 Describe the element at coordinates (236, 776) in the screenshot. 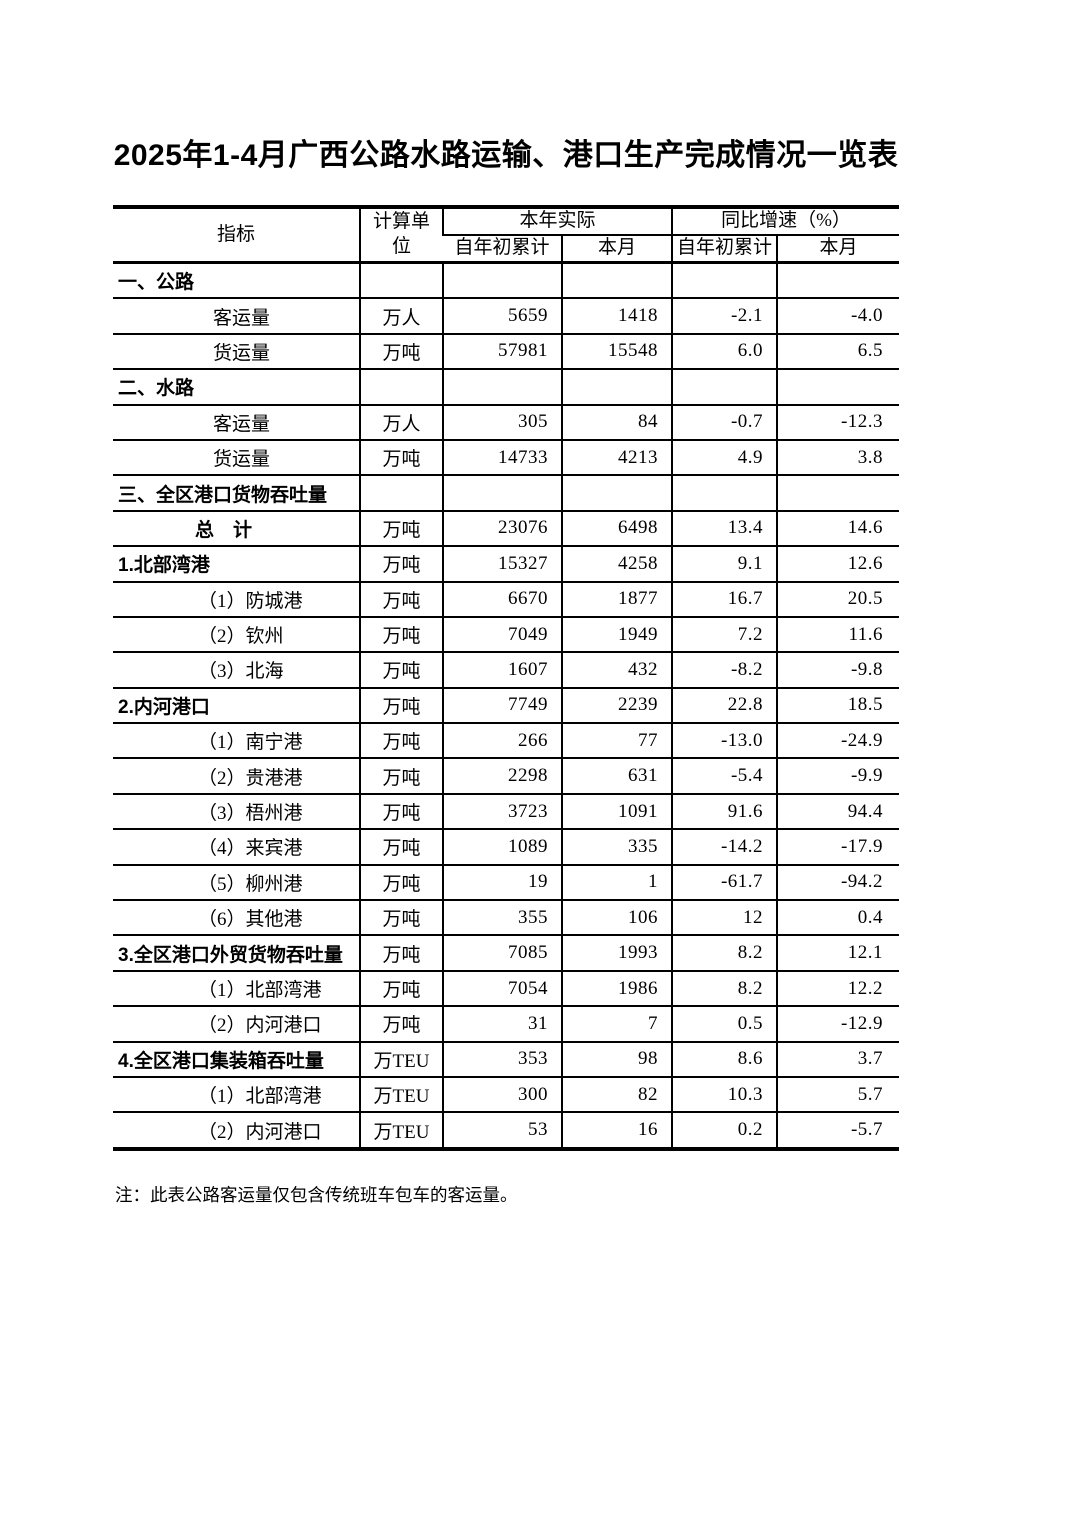

I see `cell-indicator: （2）贵港港` at that location.